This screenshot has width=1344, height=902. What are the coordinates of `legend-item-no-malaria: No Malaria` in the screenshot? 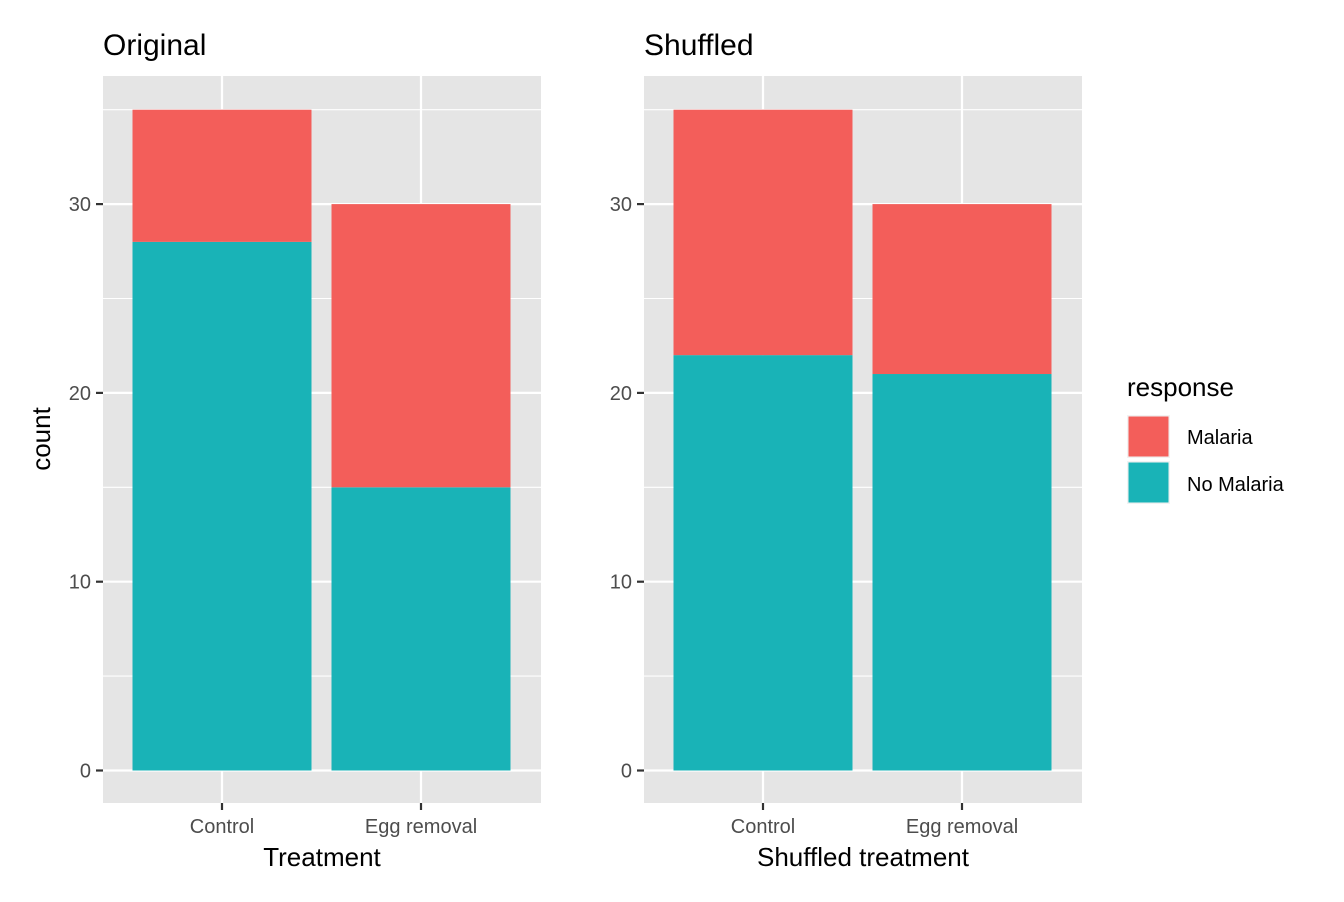 It's located at (1206, 482).